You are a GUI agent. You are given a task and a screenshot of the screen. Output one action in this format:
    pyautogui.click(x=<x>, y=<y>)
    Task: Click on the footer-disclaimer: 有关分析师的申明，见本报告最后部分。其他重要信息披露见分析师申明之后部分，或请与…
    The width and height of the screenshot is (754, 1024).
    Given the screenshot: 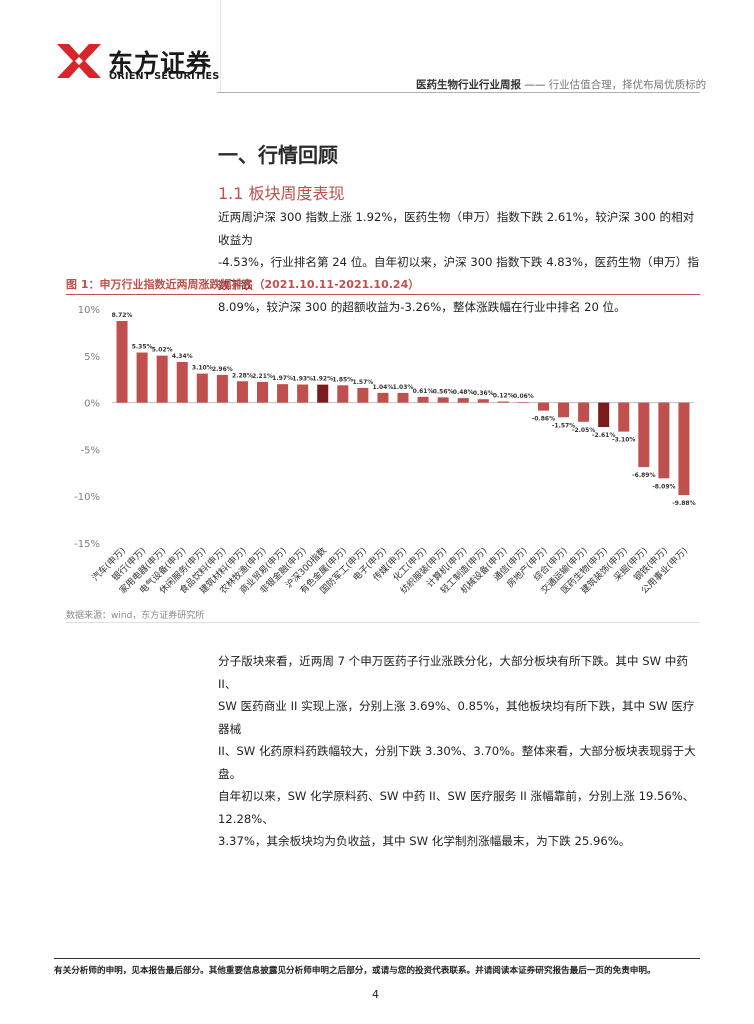 What is the action you would take?
    pyautogui.click(x=355, y=971)
    